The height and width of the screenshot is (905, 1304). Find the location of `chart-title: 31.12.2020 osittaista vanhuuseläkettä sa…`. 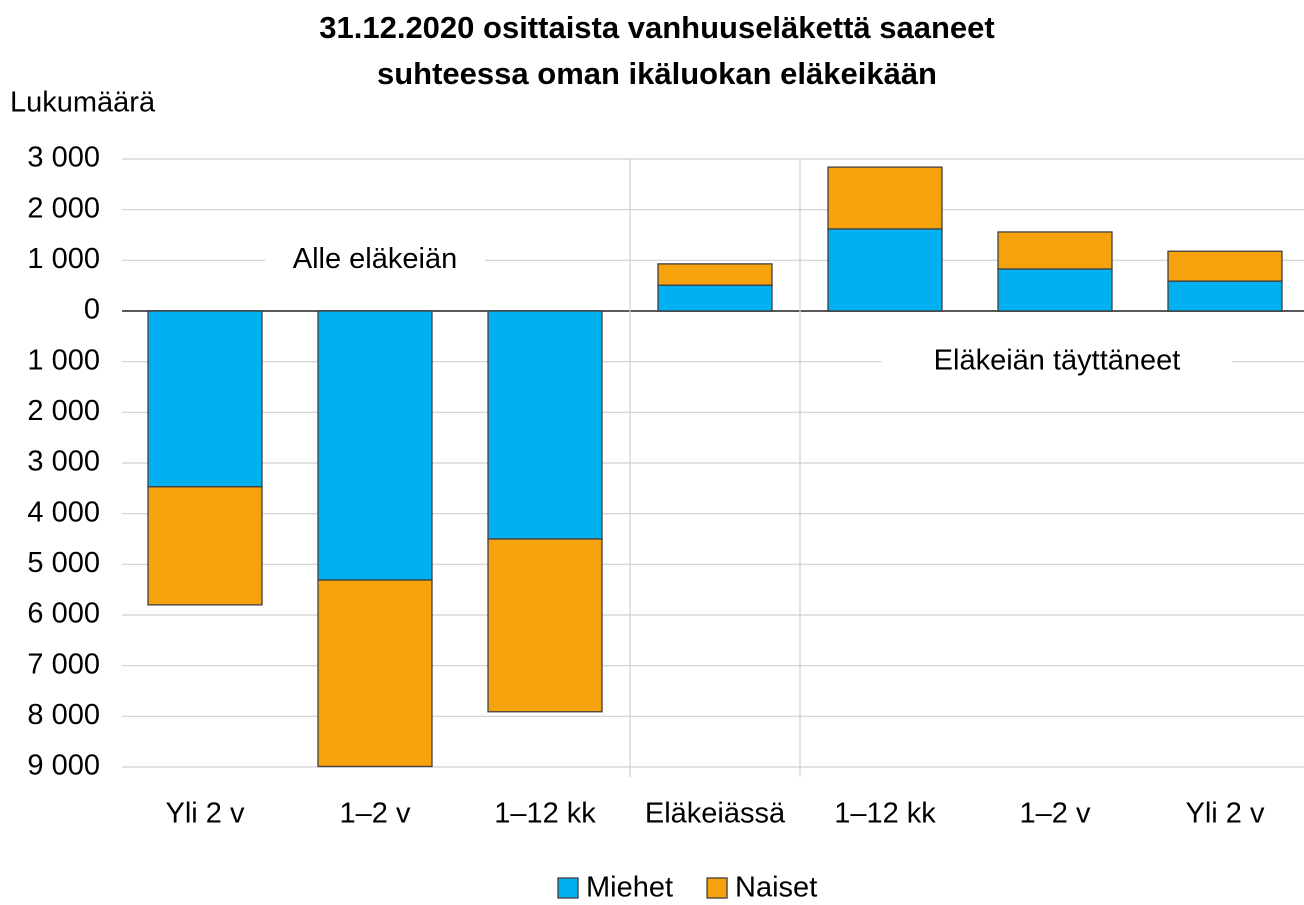

chart-title: 31.12.2020 osittaista vanhuuseläkettä sa… is located at coordinates (656, 27).